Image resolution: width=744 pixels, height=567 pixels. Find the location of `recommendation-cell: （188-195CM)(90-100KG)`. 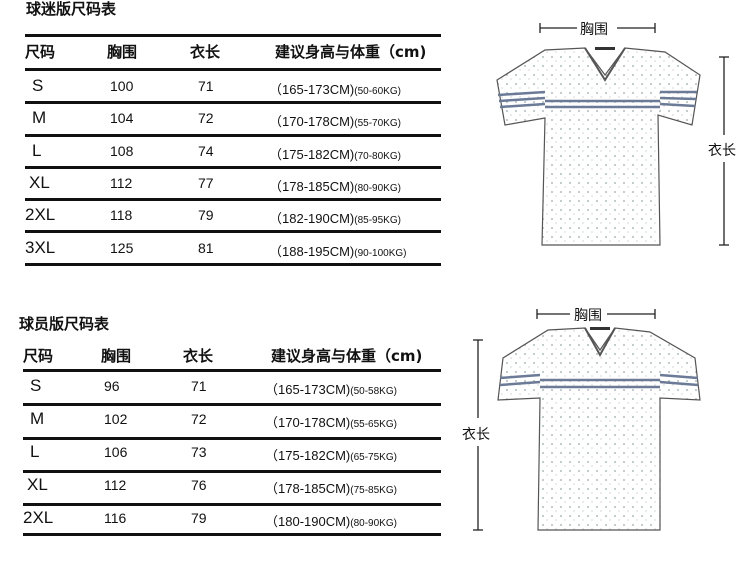

recommendation-cell: （188-195CM)(90-100KG) is located at coordinates (338, 250).